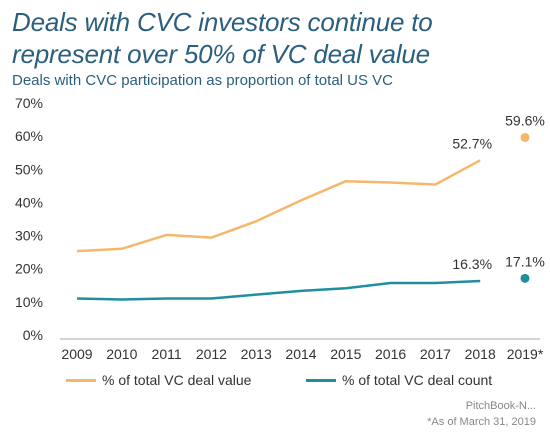 This screenshot has width=550, height=434. What do you see at coordinates (29, 269) in the screenshot?
I see `y-tick-label: 20%` at bounding box center [29, 269].